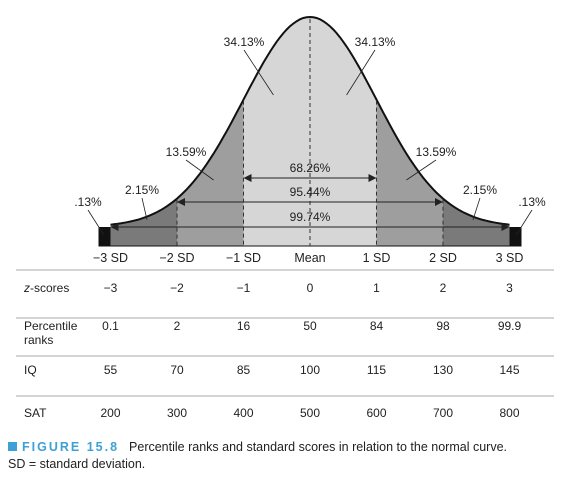 This screenshot has height=484, width=564. I want to click on range-label-1: 68.26%, so click(310, 168).